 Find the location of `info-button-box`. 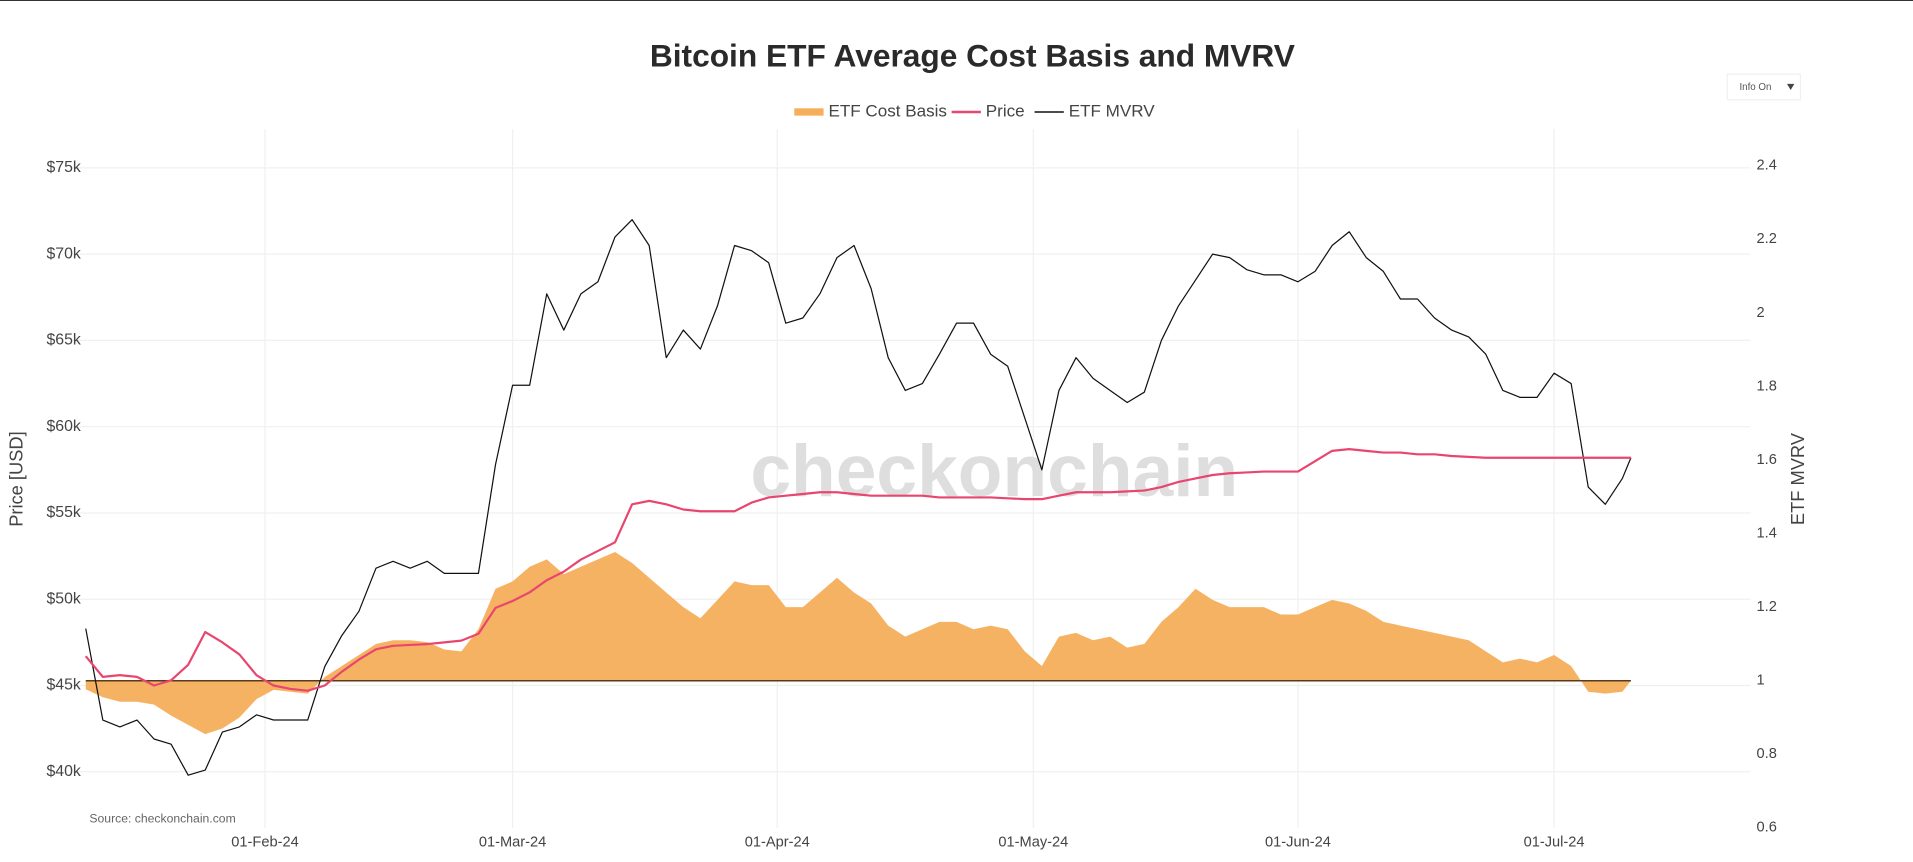

info-button-box is located at coordinates (1764, 87).